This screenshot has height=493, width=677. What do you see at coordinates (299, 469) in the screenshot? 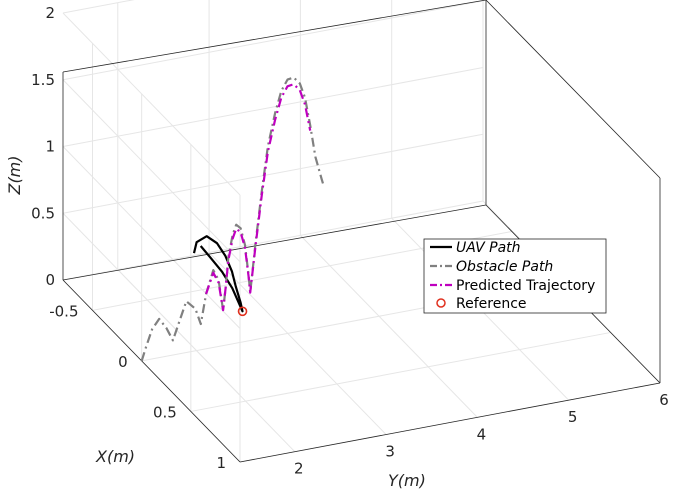
I see `y-tick-label: 2` at bounding box center [299, 469].